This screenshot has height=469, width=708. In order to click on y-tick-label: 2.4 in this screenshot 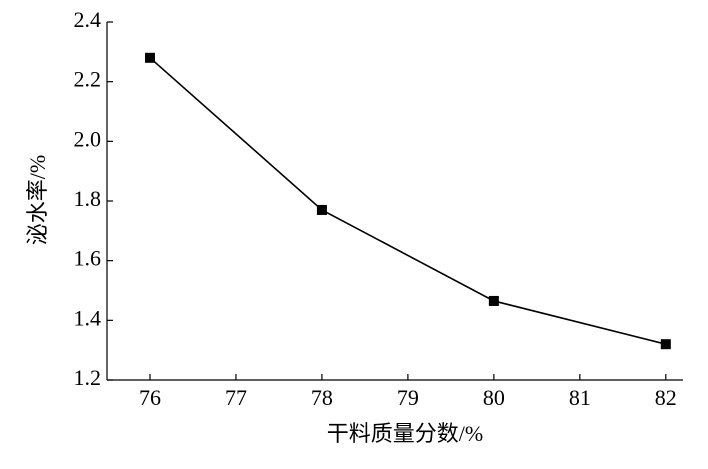, I will do `click(88, 19)`.